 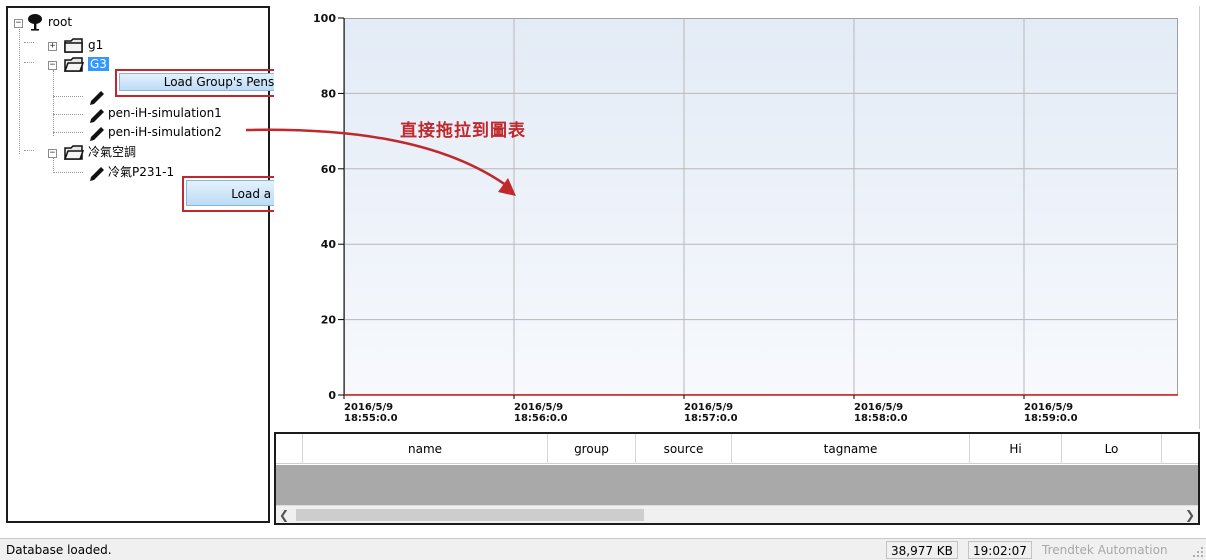 I want to click on chart-x-tick-time: 18:56:0.0, so click(x=541, y=418).